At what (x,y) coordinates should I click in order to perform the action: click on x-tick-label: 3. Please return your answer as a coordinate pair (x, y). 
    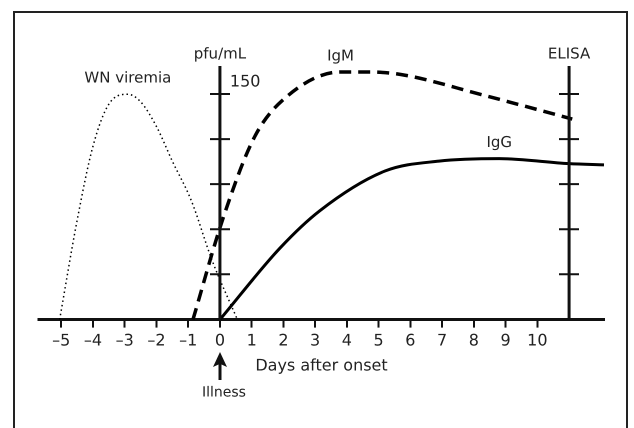
    Looking at the image, I should click on (315, 340).